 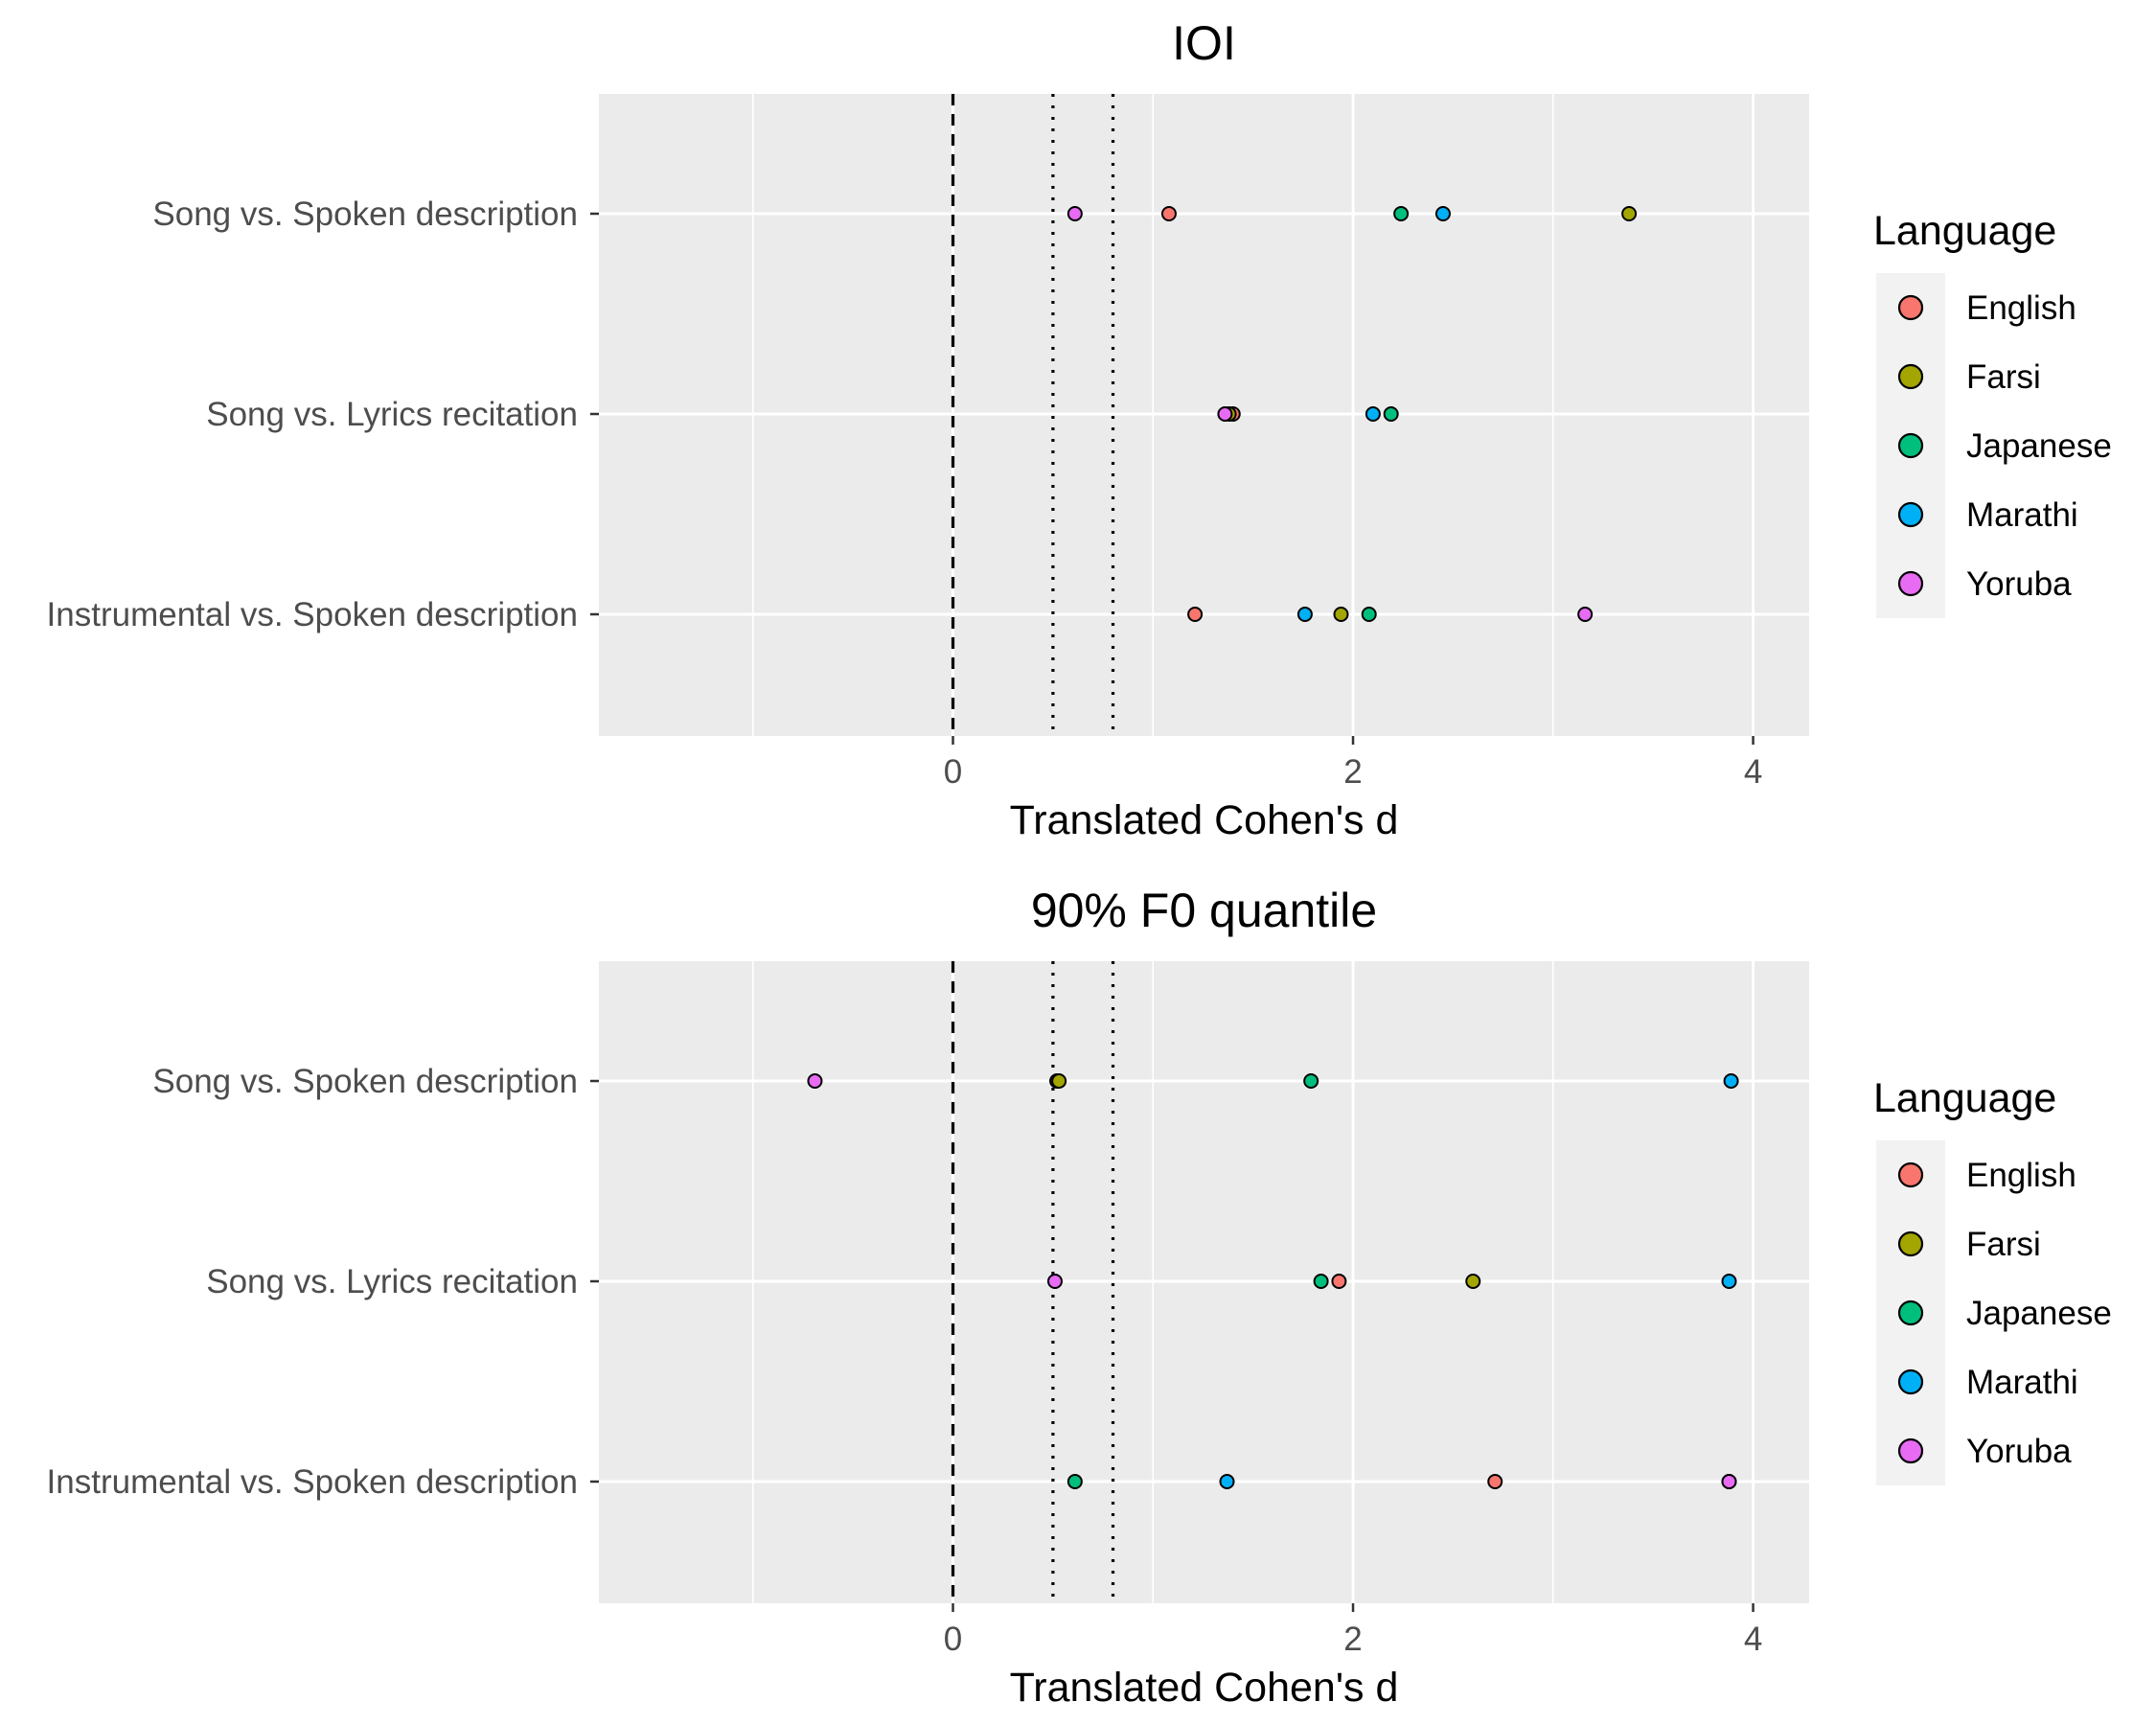 What do you see at coordinates (1204, 43) in the screenshot?
I see `chart-title: IOI` at bounding box center [1204, 43].